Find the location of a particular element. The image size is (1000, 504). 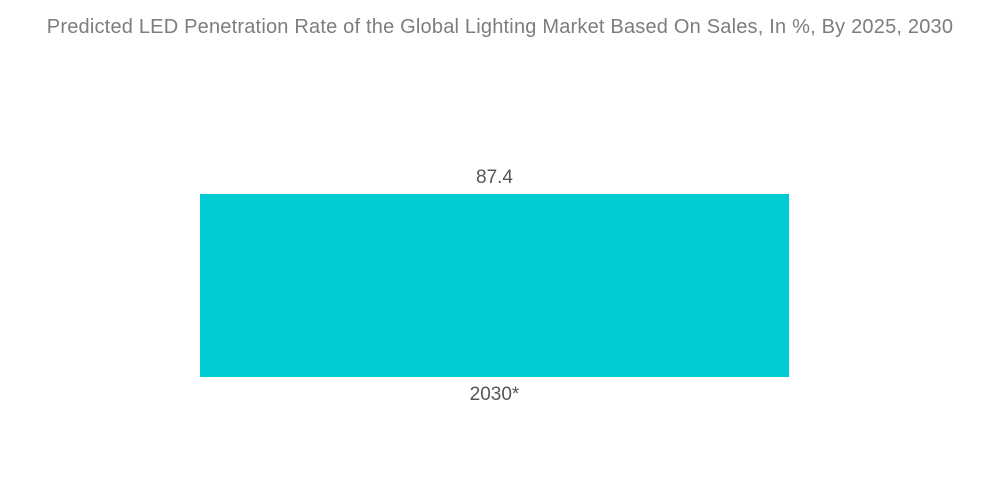

x-axis-category-label: 2030* is located at coordinates (494, 394).